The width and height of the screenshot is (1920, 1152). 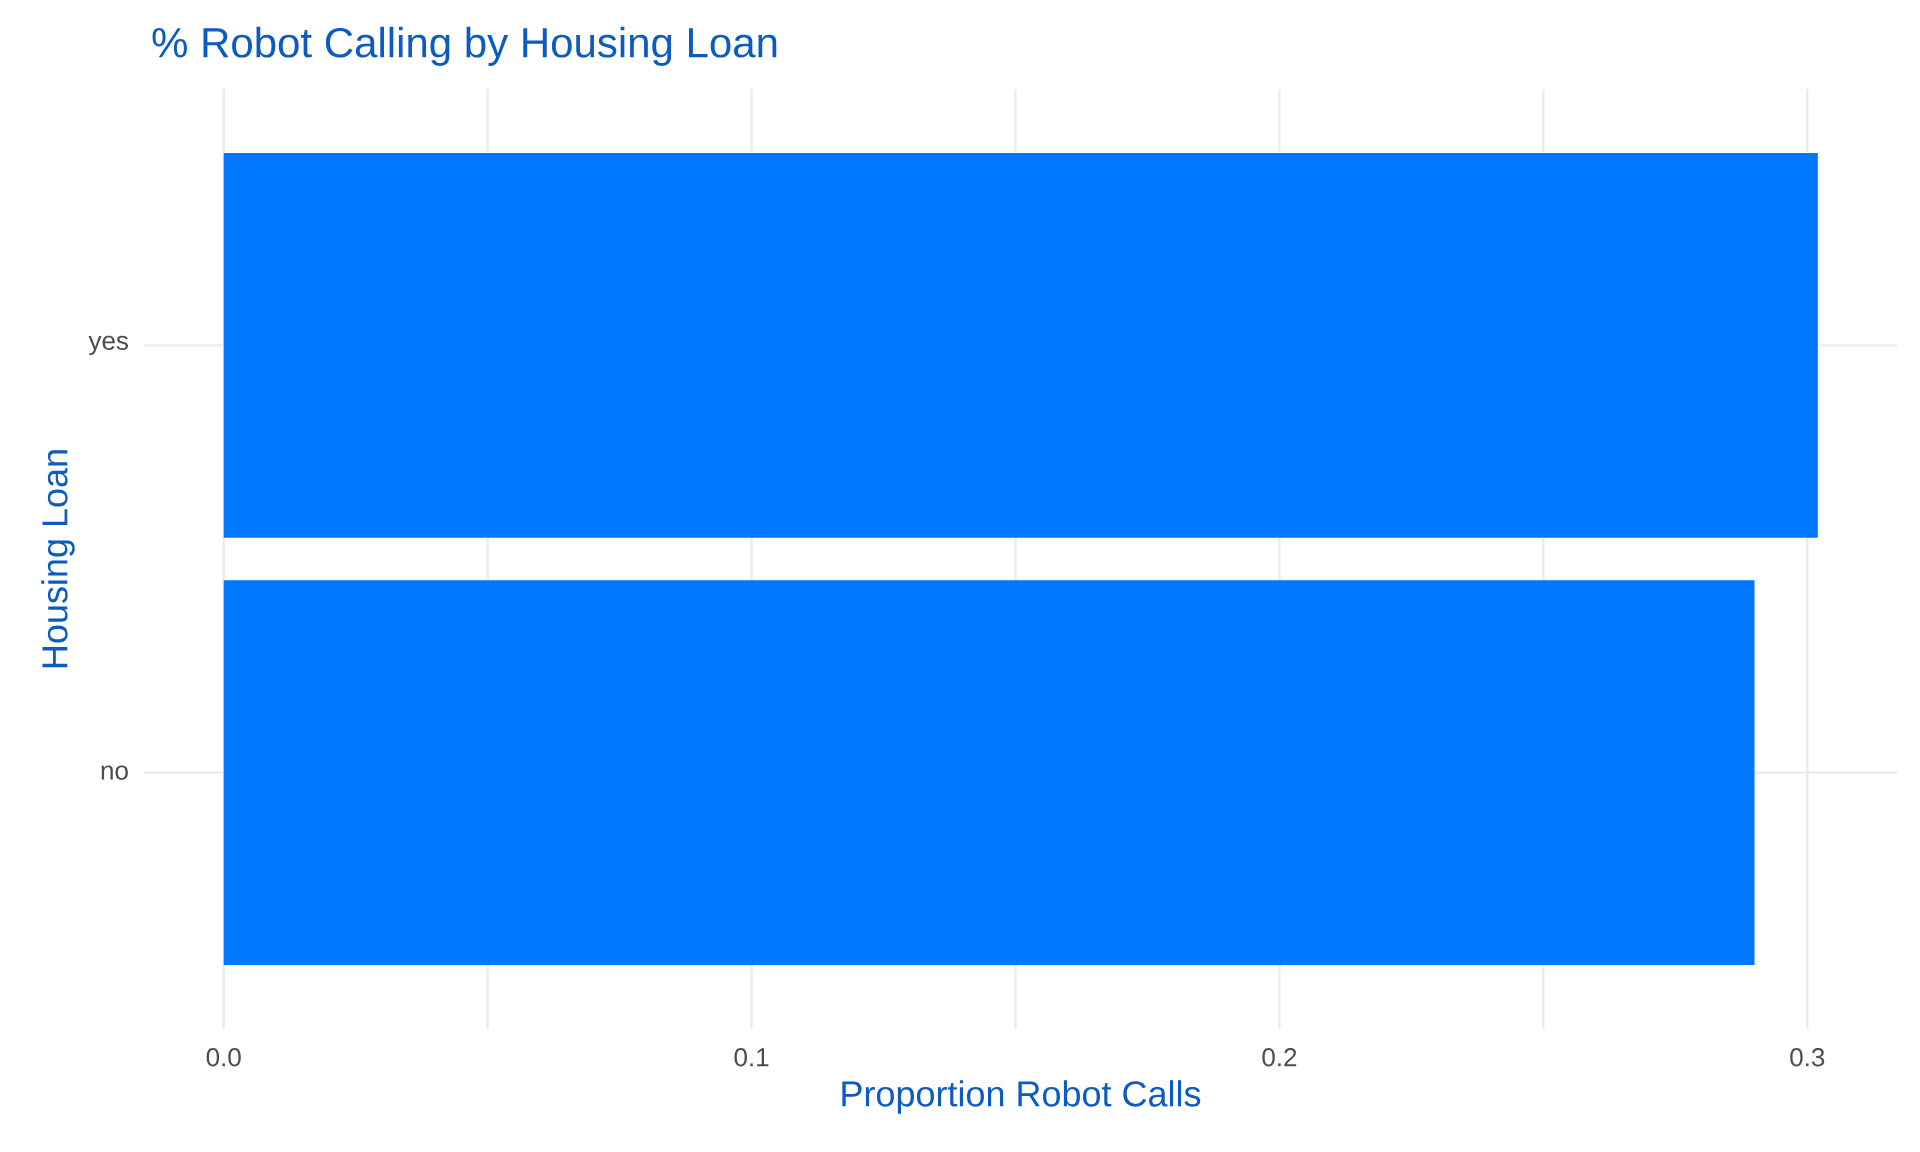 I want to click on x-tick-label: 0.2, so click(x=1279, y=1057).